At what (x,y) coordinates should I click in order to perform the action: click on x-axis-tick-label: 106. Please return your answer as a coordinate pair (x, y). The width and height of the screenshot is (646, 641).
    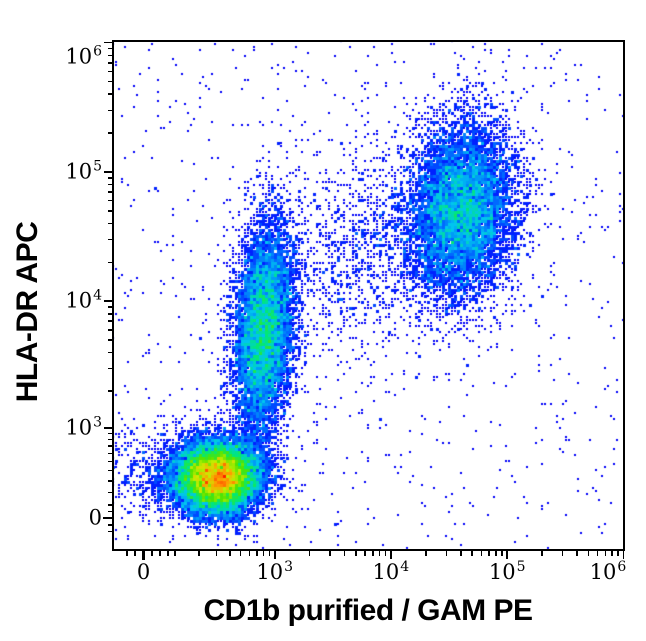
    Looking at the image, I should click on (608, 571).